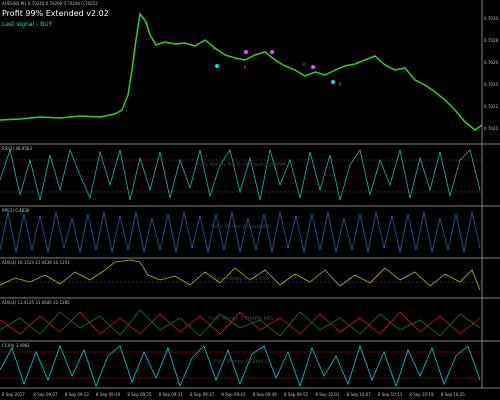 The height and width of the screenshot is (400, 500). I want to click on panel-watermark: Fully Money 3 Label 2, so click(241, 362).